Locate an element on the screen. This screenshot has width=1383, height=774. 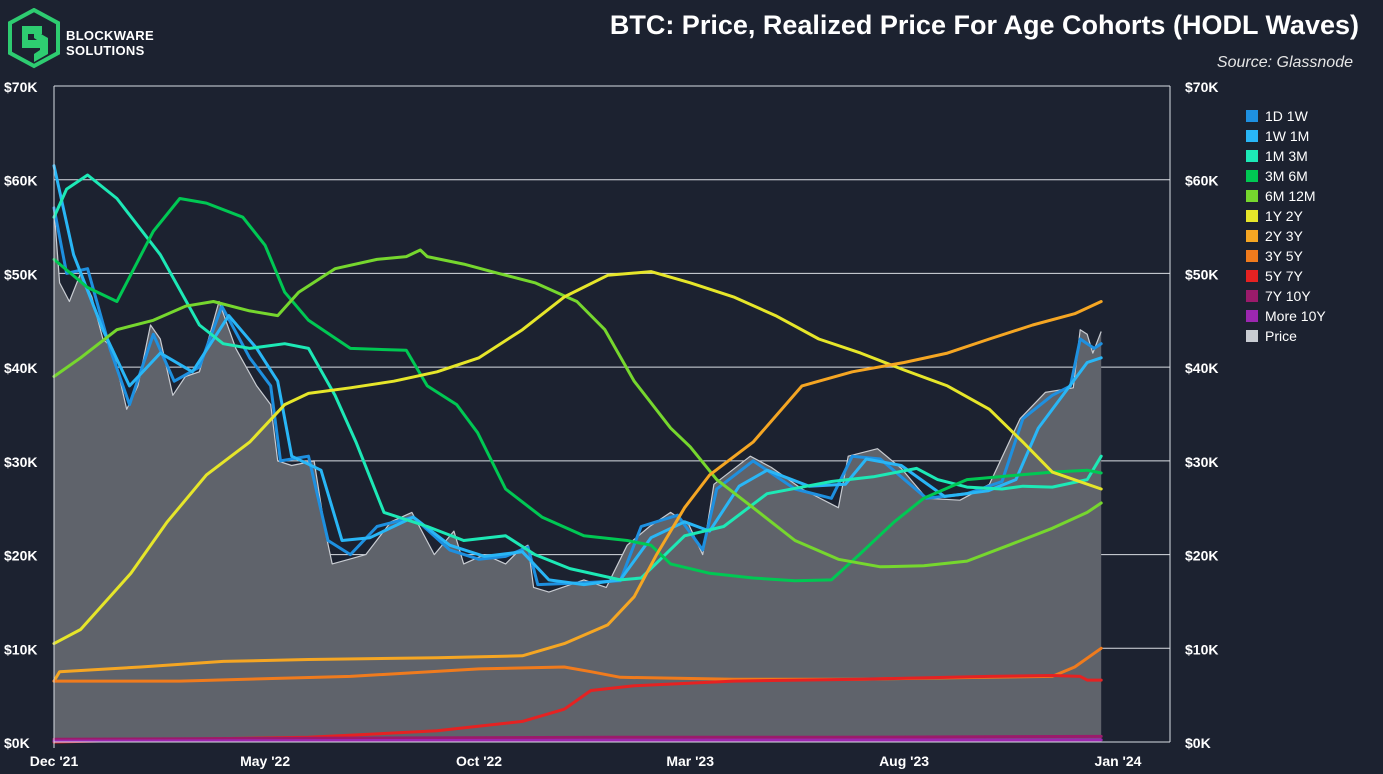
legend-label: More 10Y is located at coordinates (1295, 316).